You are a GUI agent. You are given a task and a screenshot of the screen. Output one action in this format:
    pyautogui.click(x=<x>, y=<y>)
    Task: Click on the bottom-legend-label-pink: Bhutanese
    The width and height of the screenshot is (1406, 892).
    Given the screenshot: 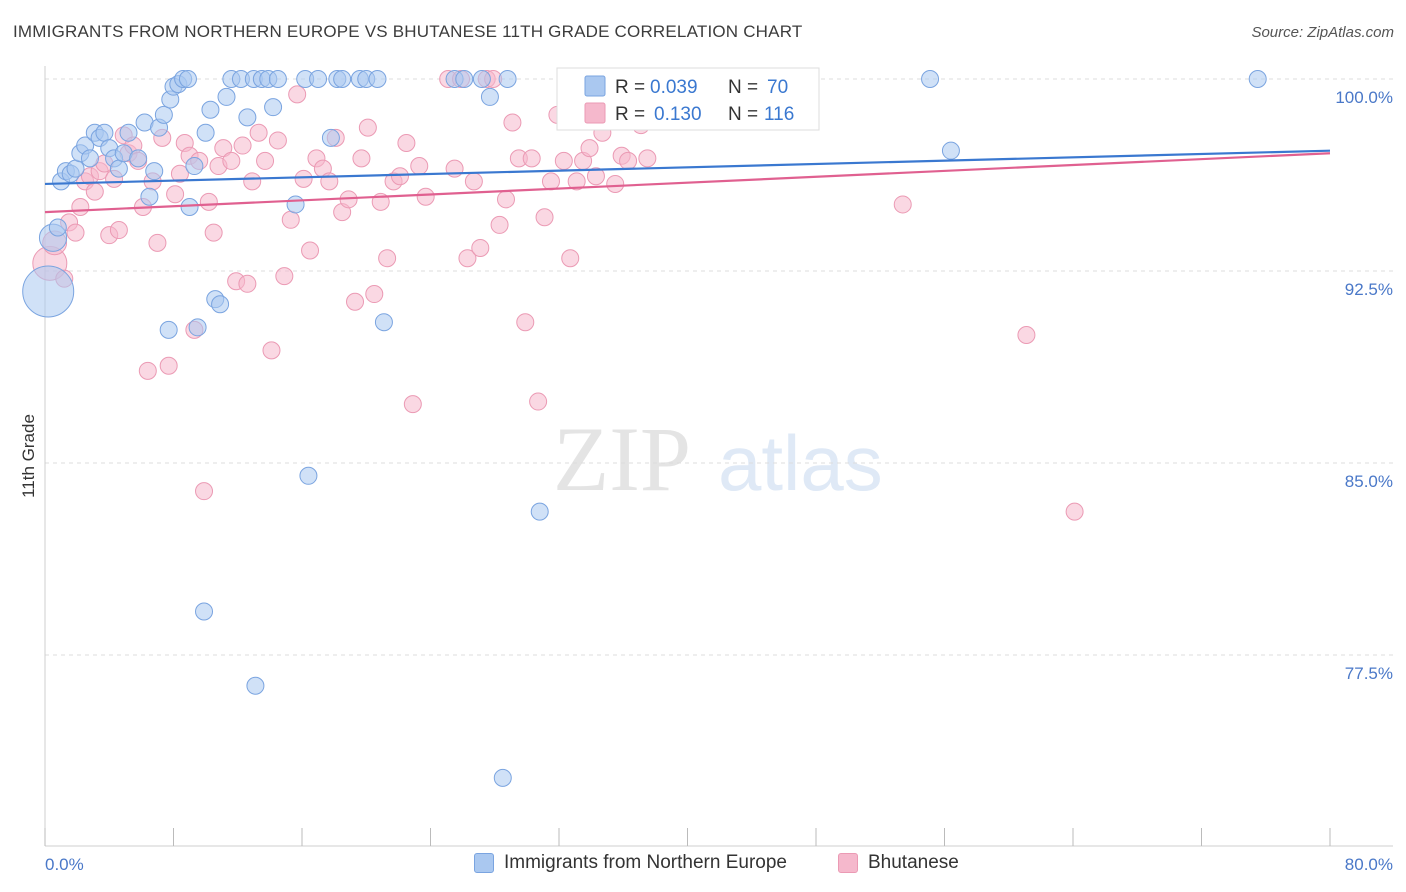 What is the action you would take?
    pyautogui.click(x=913, y=862)
    